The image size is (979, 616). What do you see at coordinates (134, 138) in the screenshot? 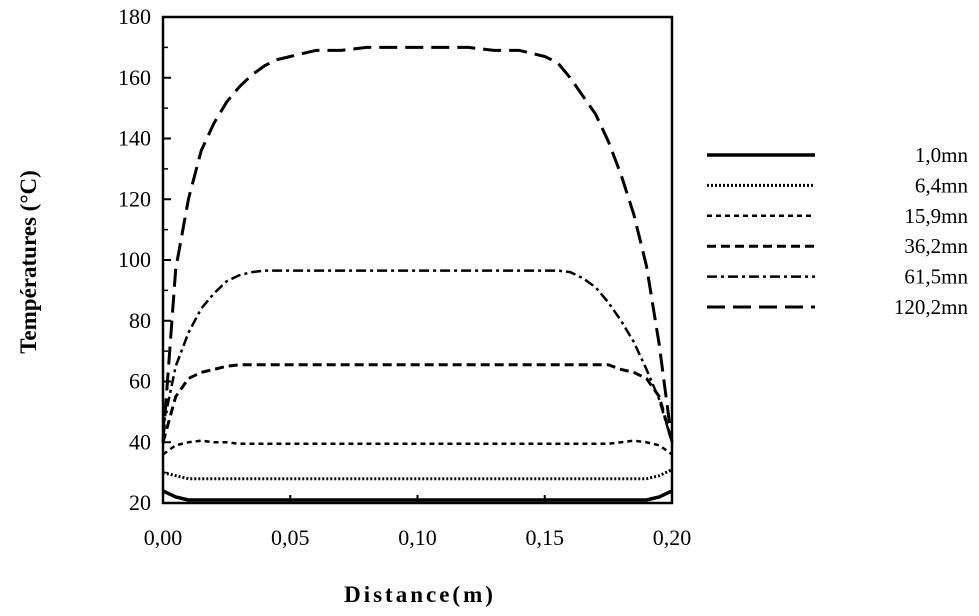
I see `y-tick-label: 140` at bounding box center [134, 138].